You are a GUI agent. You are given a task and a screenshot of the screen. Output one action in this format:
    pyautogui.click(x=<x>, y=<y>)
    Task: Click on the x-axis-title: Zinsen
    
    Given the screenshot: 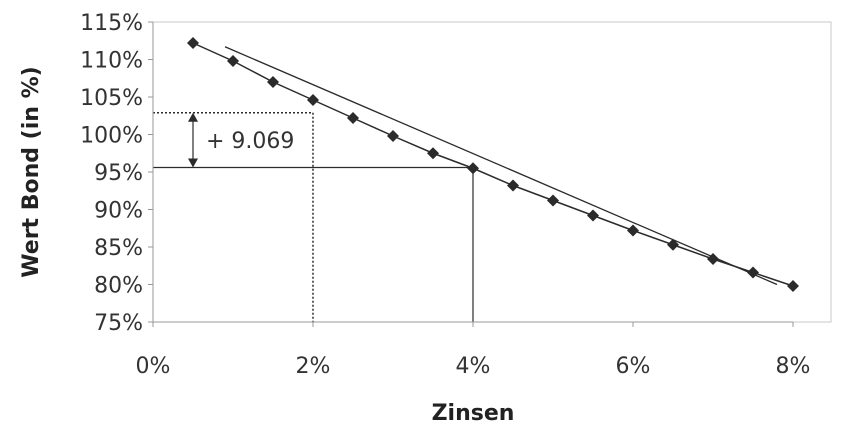 What is the action you would take?
    pyautogui.click(x=473, y=413)
    